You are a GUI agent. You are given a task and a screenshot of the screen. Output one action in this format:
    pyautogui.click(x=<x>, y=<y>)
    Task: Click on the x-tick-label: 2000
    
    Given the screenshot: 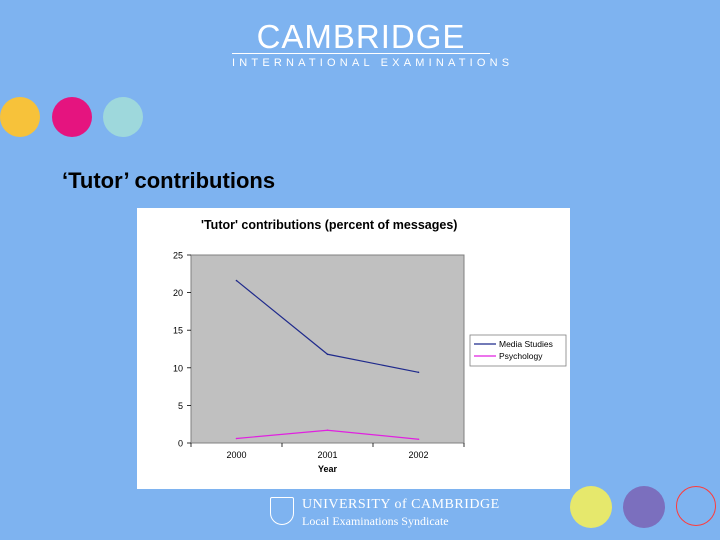 What is the action you would take?
    pyautogui.click(x=236, y=455)
    